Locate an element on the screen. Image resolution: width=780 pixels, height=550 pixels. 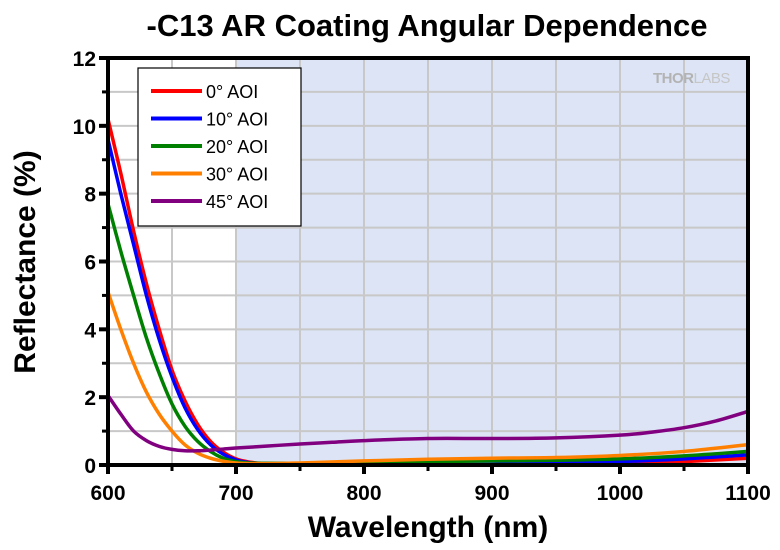
series-line-45deg is located at coordinates (427, 423).